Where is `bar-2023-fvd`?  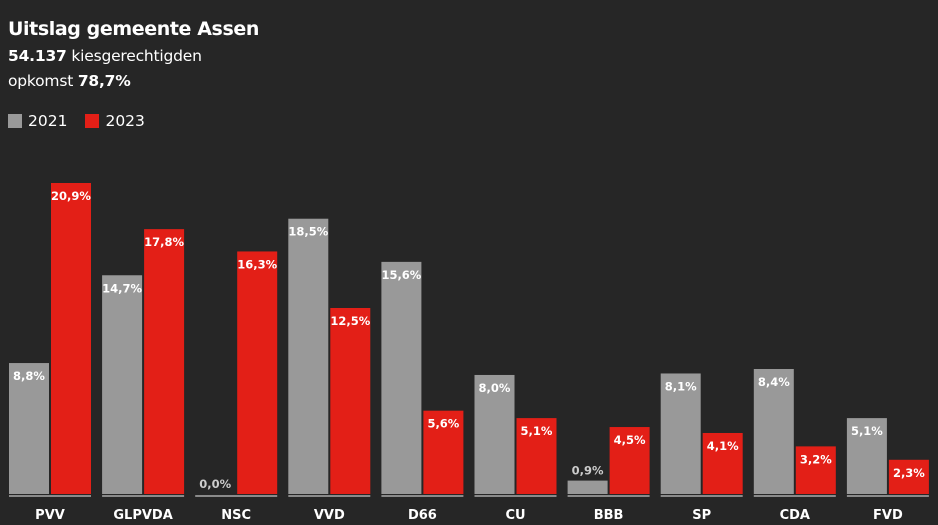 bar-2023-fvd is located at coordinates (908, 476).